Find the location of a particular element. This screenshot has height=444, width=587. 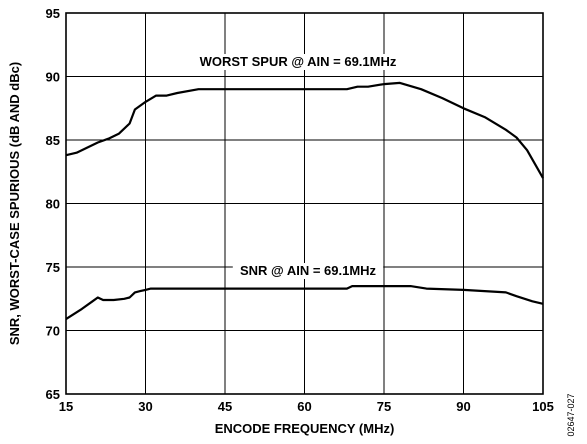

series-annotation: WORST SPUR @ AIN = 69.1MHz is located at coordinates (298, 61).